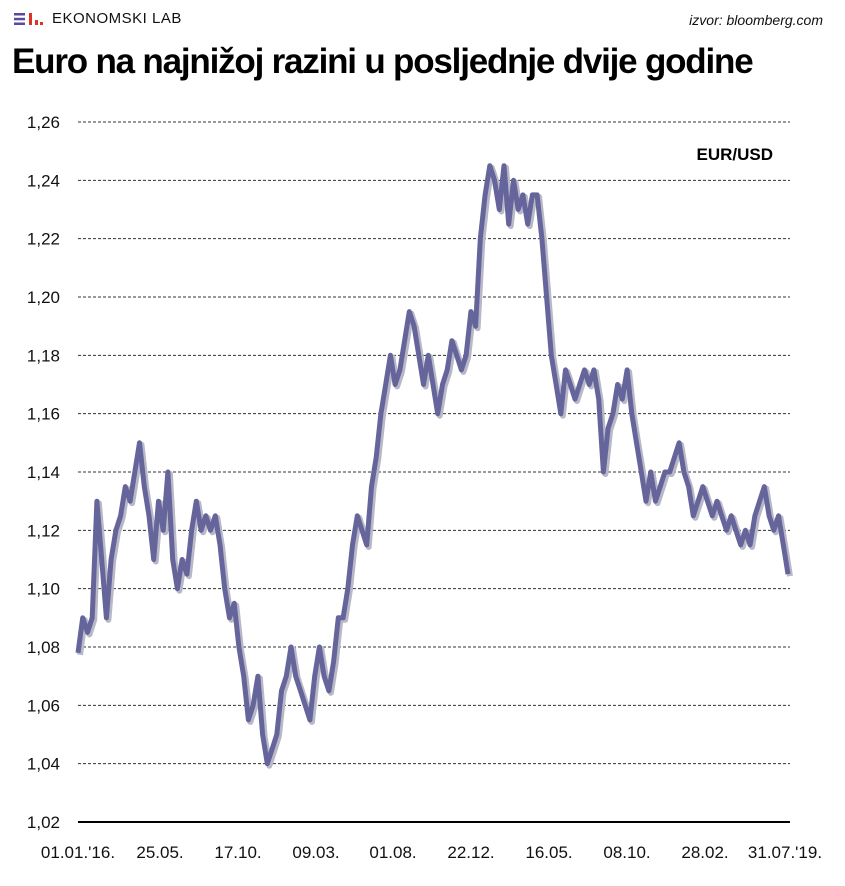  What do you see at coordinates (117, 18) in the screenshot?
I see `brand-name: EKONOMSKI LAB` at bounding box center [117, 18].